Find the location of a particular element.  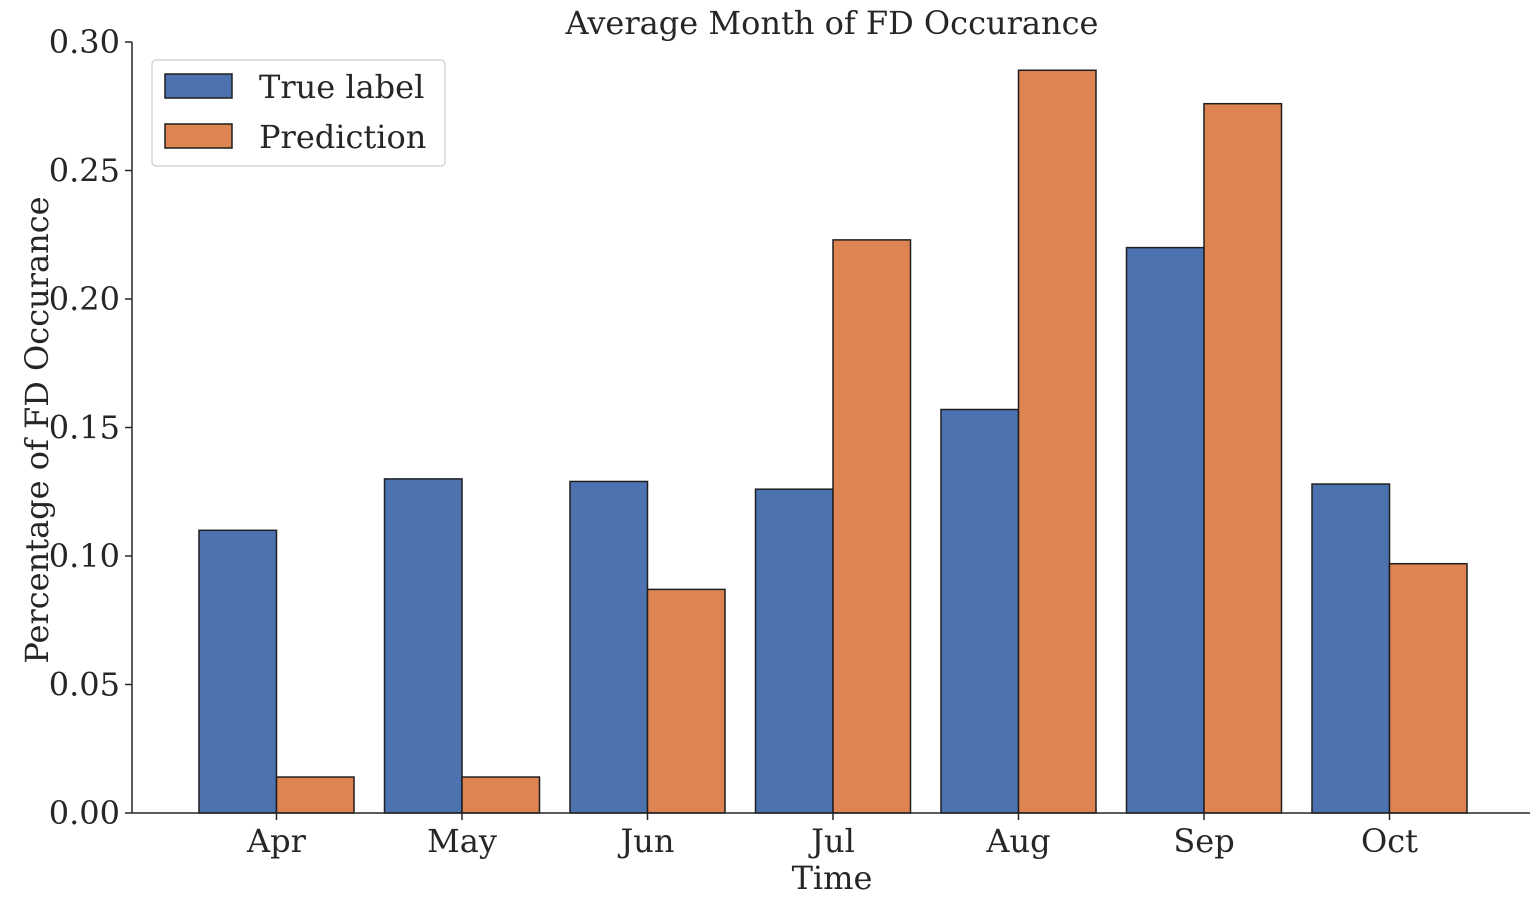

x-tick-label: Oct is located at coordinates (1389, 841).